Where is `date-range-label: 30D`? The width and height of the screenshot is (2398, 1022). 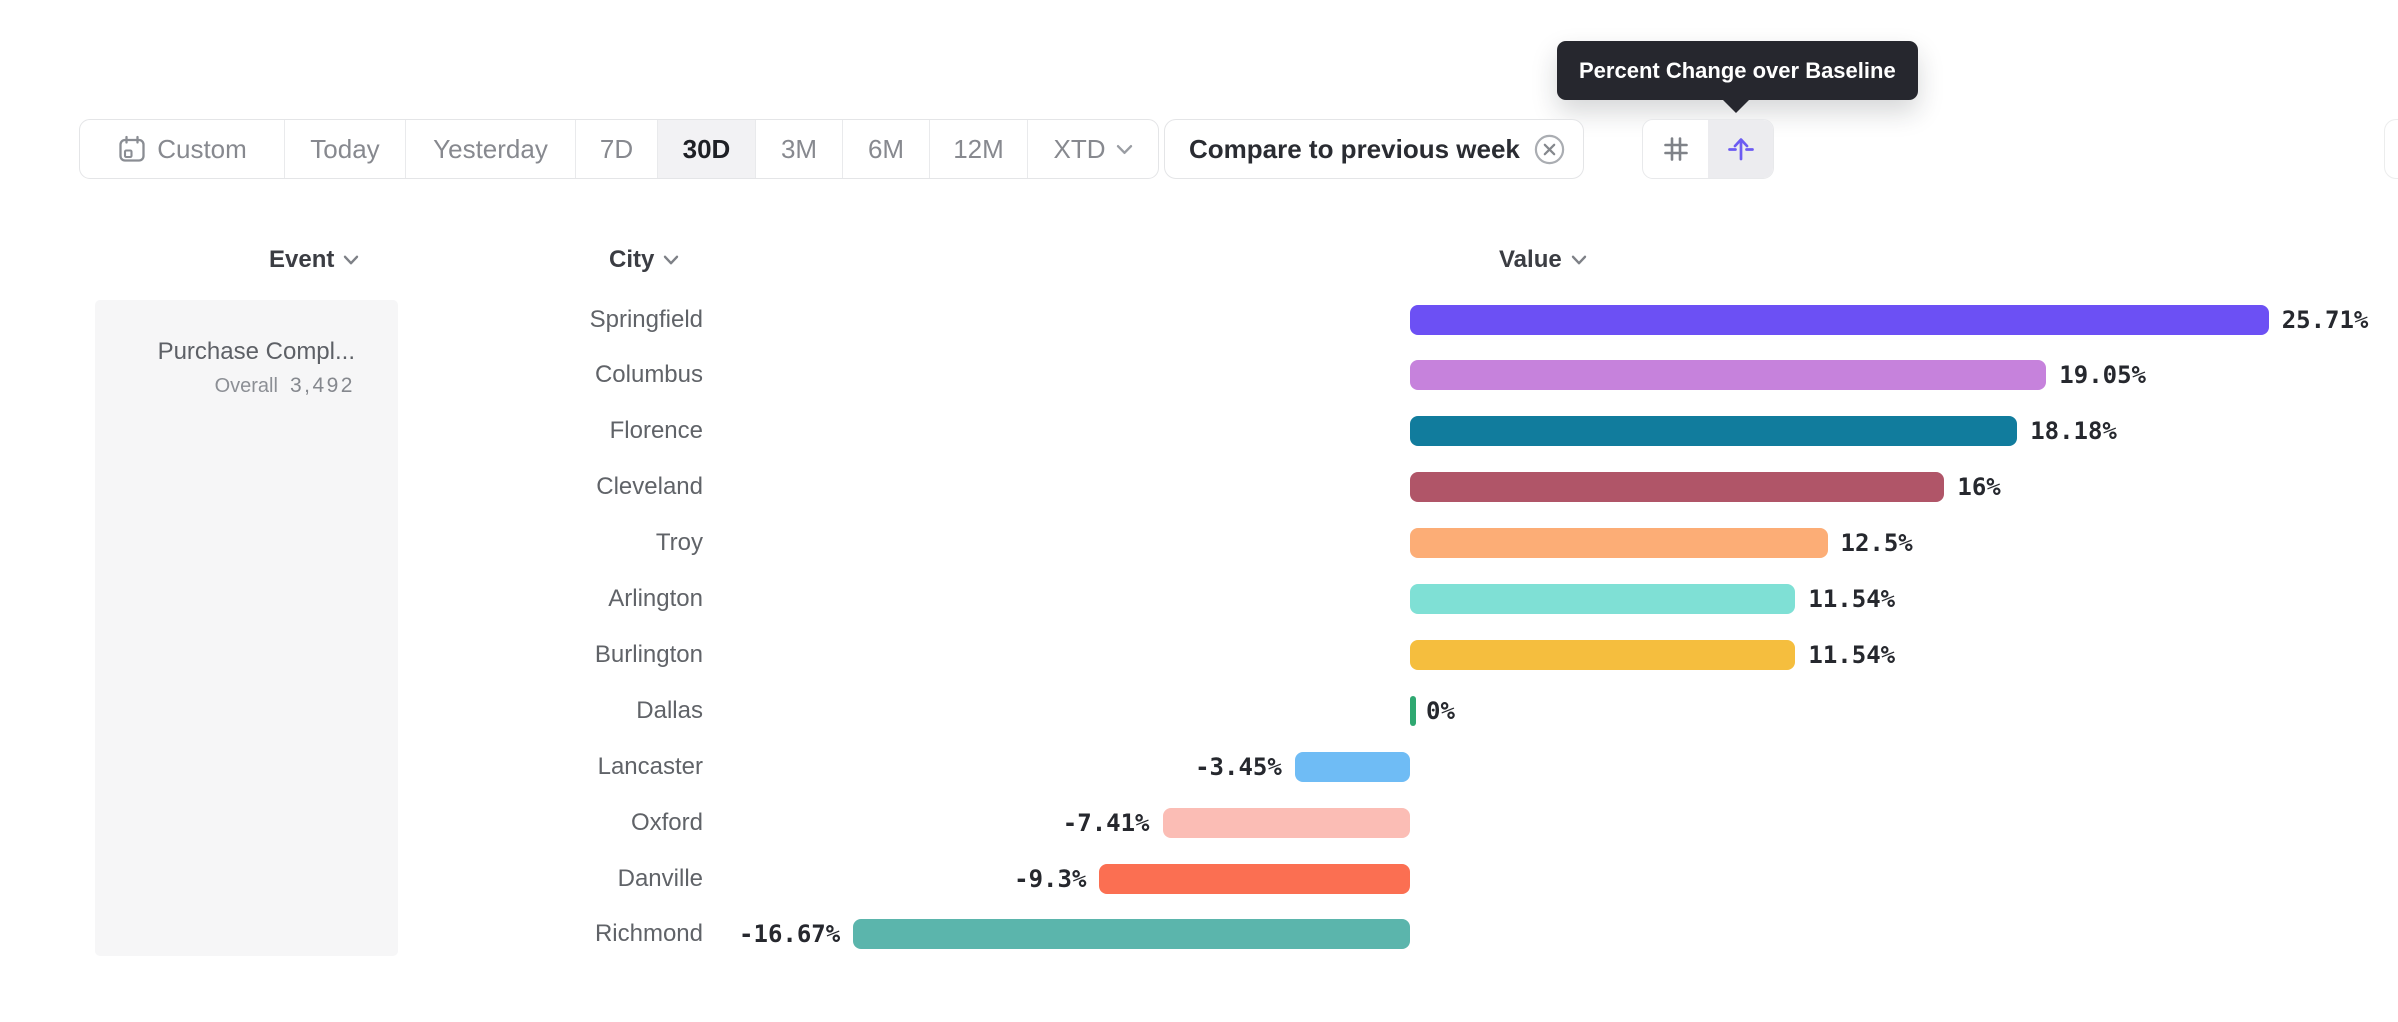
date-range-label: 30D is located at coordinates (706, 148).